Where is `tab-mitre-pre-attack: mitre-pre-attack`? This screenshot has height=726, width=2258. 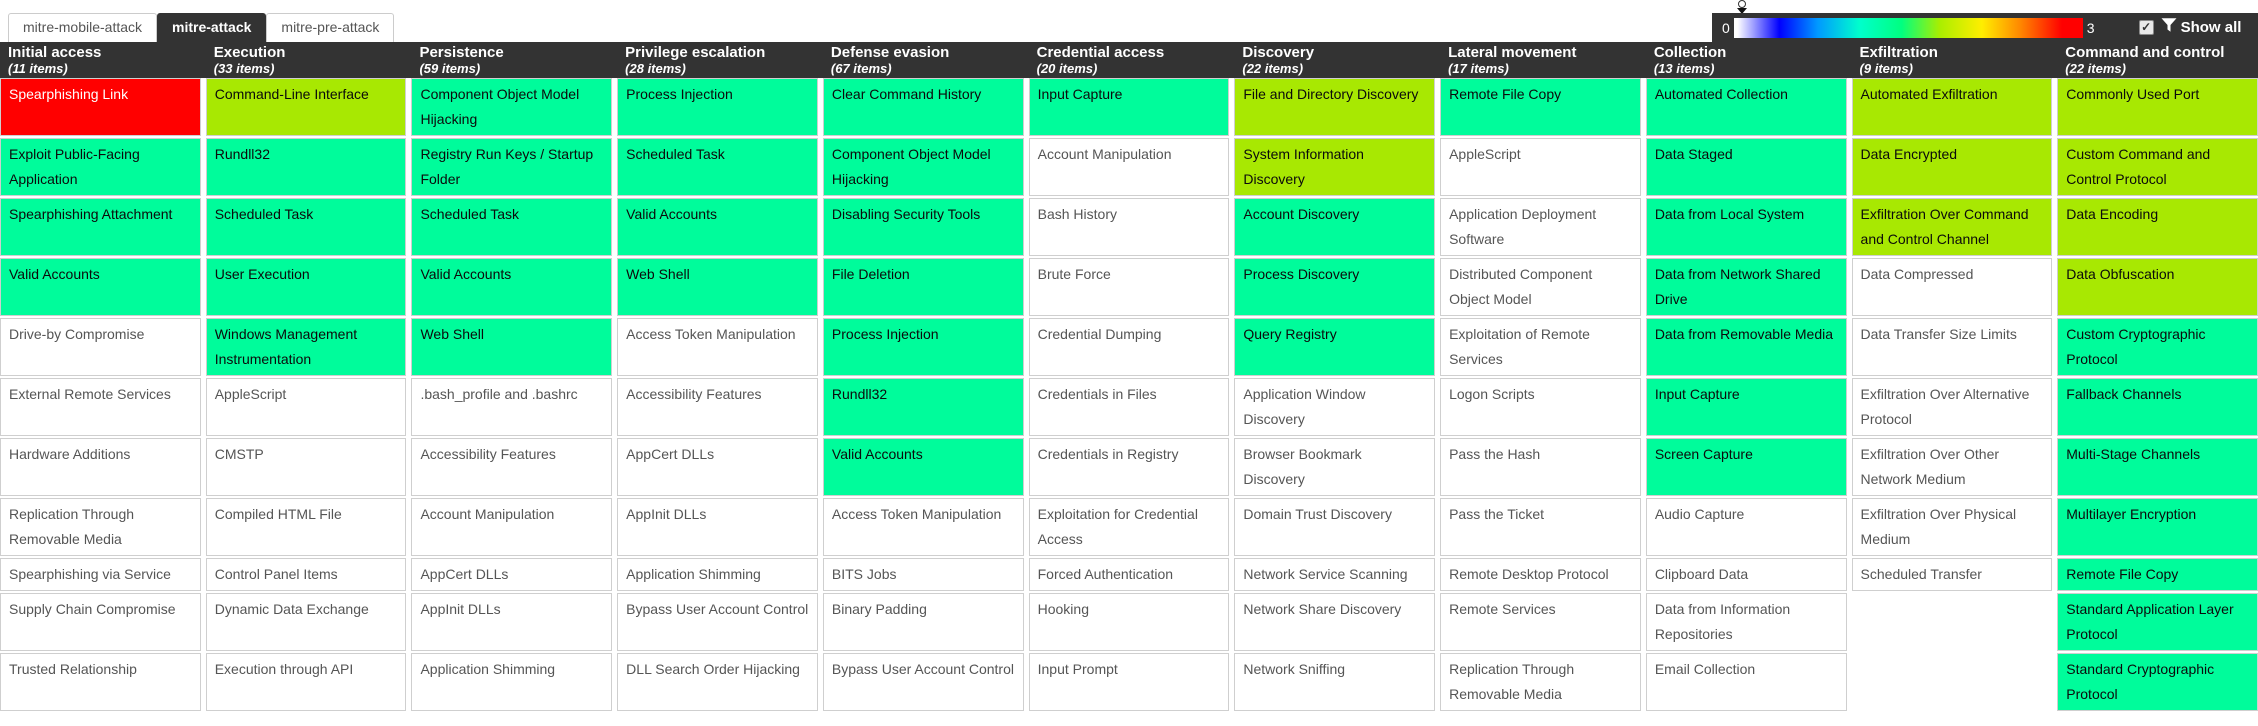 tab-mitre-pre-attack: mitre-pre-attack is located at coordinates (330, 27).